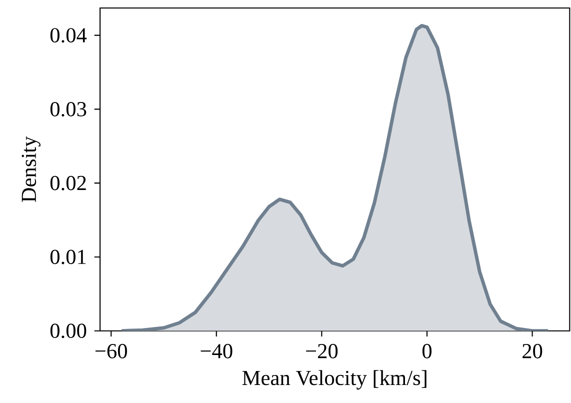 The image size is (571, 403). What do you see at coordinates (68, 331) in the screenshot?
I see `y-tick-label: 0.00` at bounding box center [68, 331].